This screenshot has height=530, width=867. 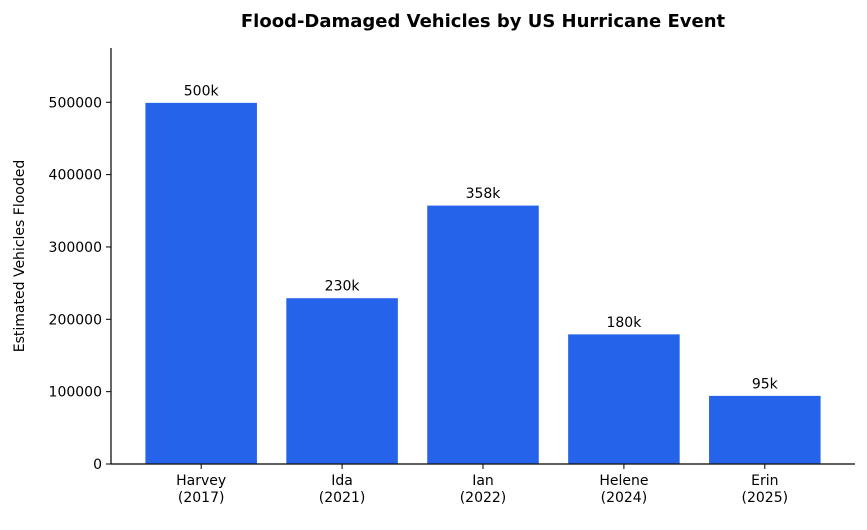 I want to click on data-label: 180k, so click(x=624, y=323).